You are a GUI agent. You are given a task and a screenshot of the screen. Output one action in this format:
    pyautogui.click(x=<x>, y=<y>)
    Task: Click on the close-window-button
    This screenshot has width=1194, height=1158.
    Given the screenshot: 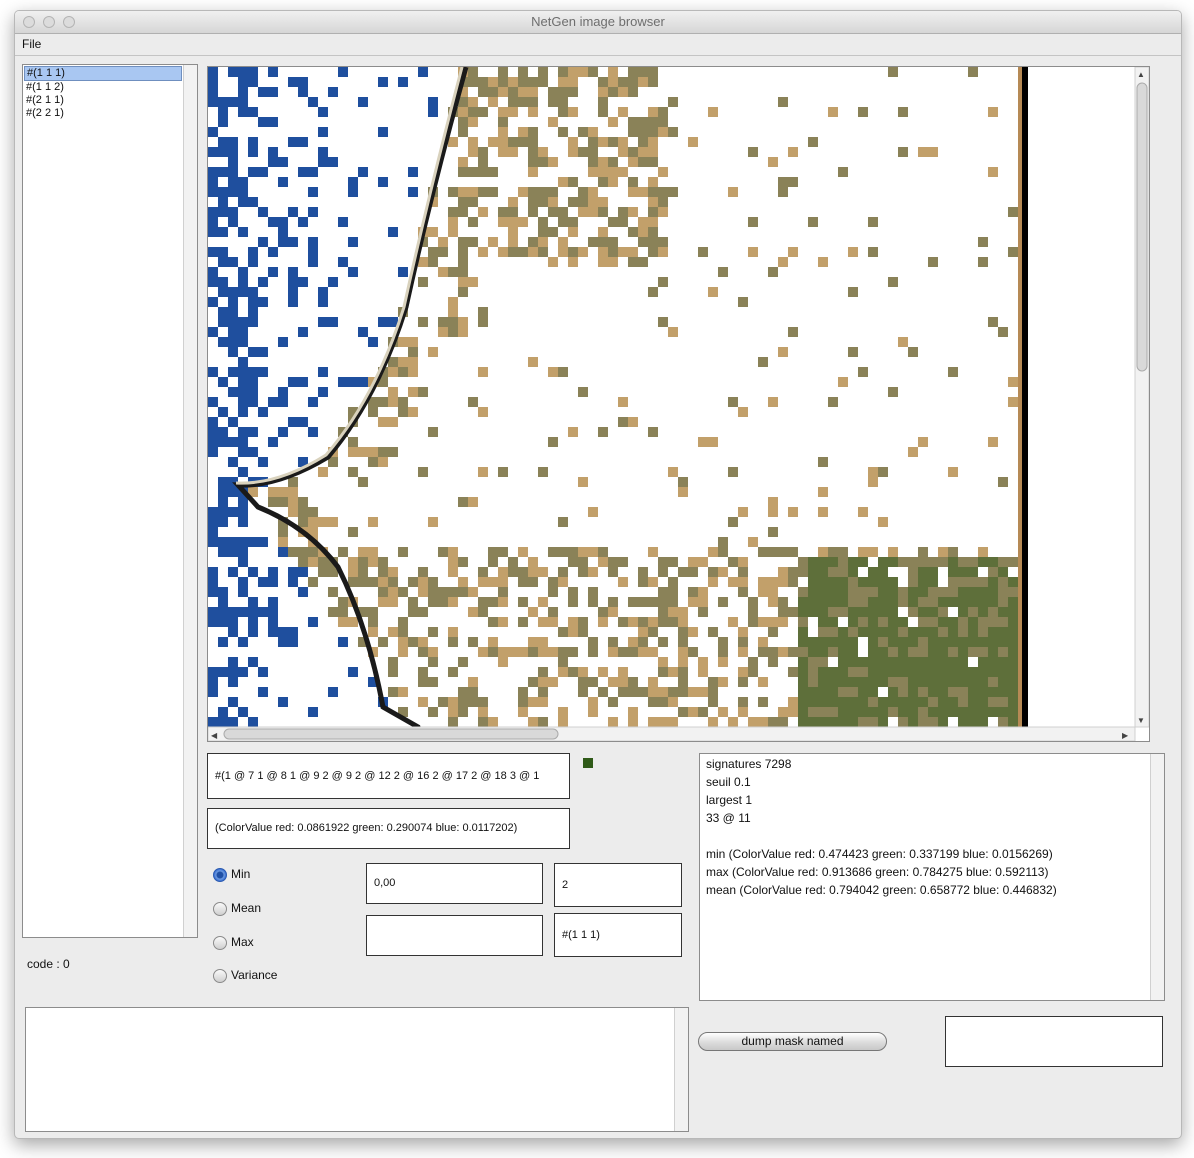 What is the action you would take?
    pyautogui.click(x=29, y=22)
    